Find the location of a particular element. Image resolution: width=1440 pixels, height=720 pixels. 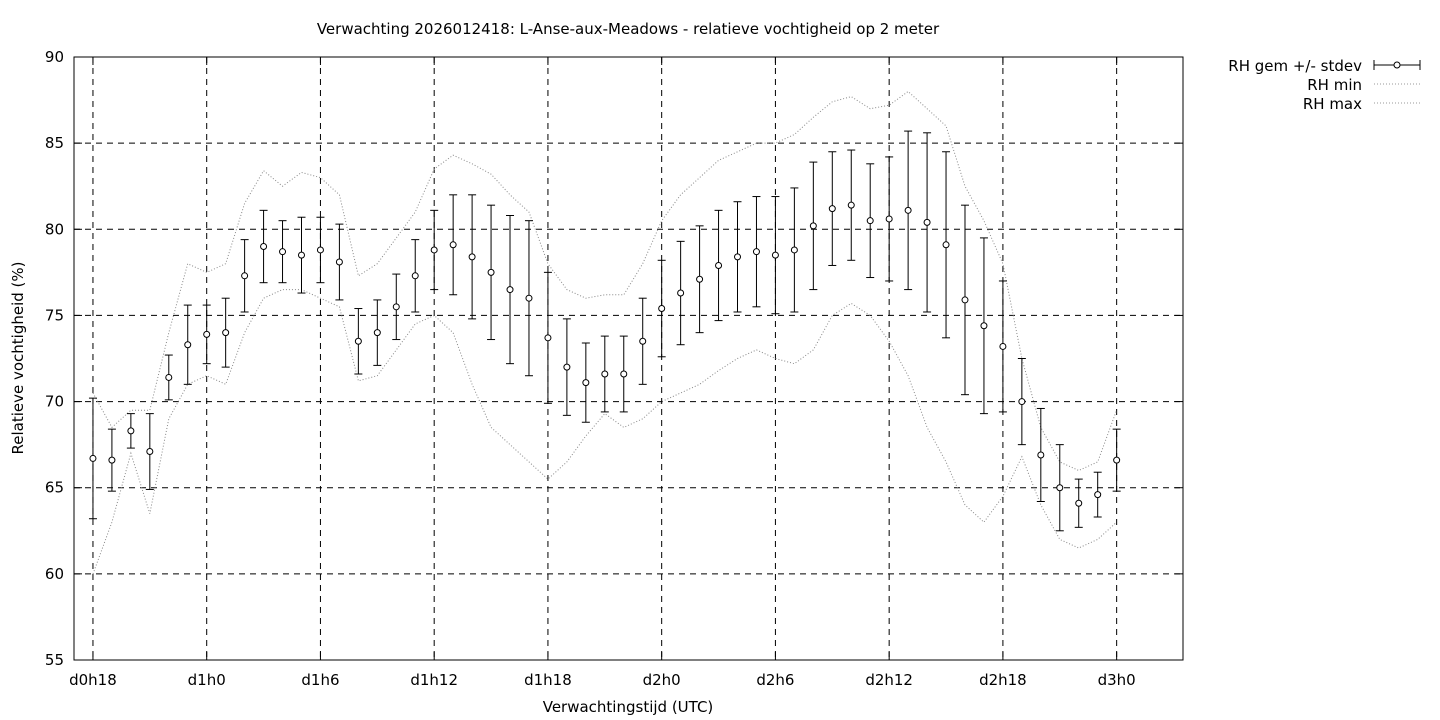

x-tick-label: d1h0 is located at coordinates (207, 680).